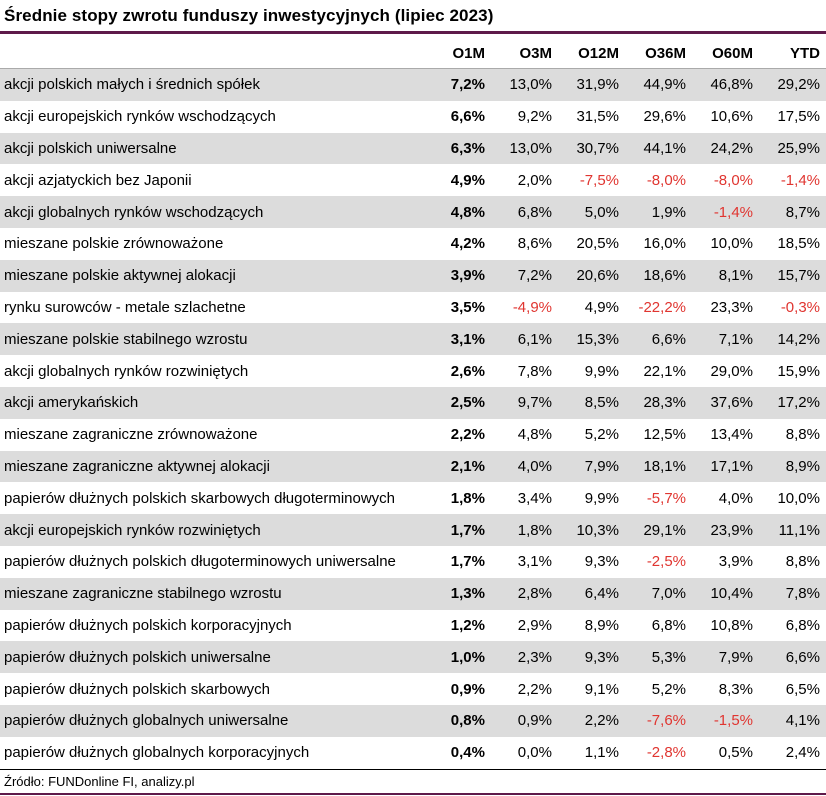 This screenshot has height=796, width=826. I want to click on bottom-divider, so click(413, 793).